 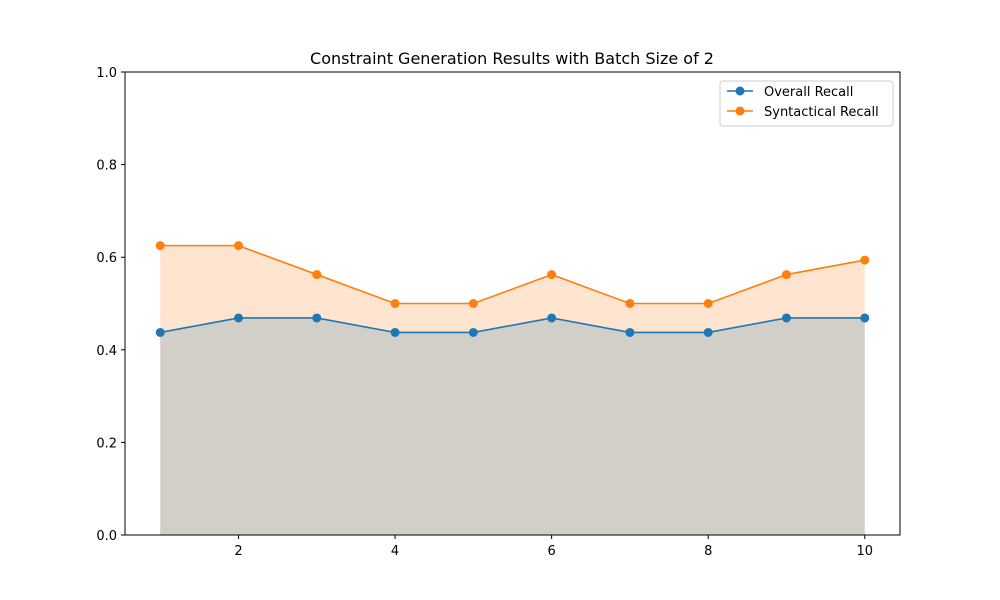 I want to click on series-lines, so click(x=512, y=289).